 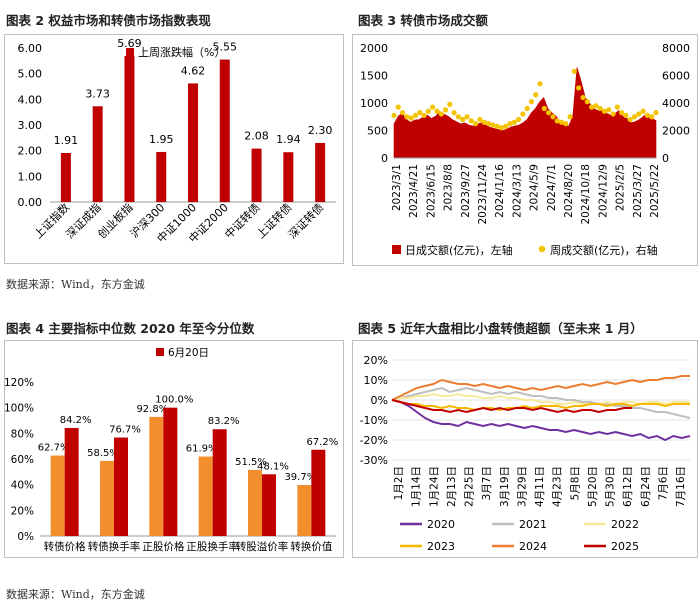 I want to click on fig5-xtick: 7月16日, so click(x=681, y=486).